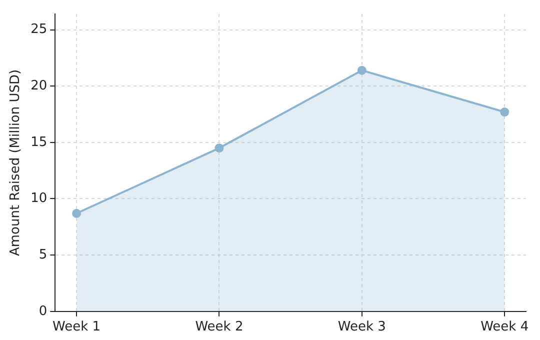 Image resolution: width=540 pixels, height=340 pixels. Describe the element at coordinates (39, 198) in the screenshot. I see `y-tick-label: 10` at that location.